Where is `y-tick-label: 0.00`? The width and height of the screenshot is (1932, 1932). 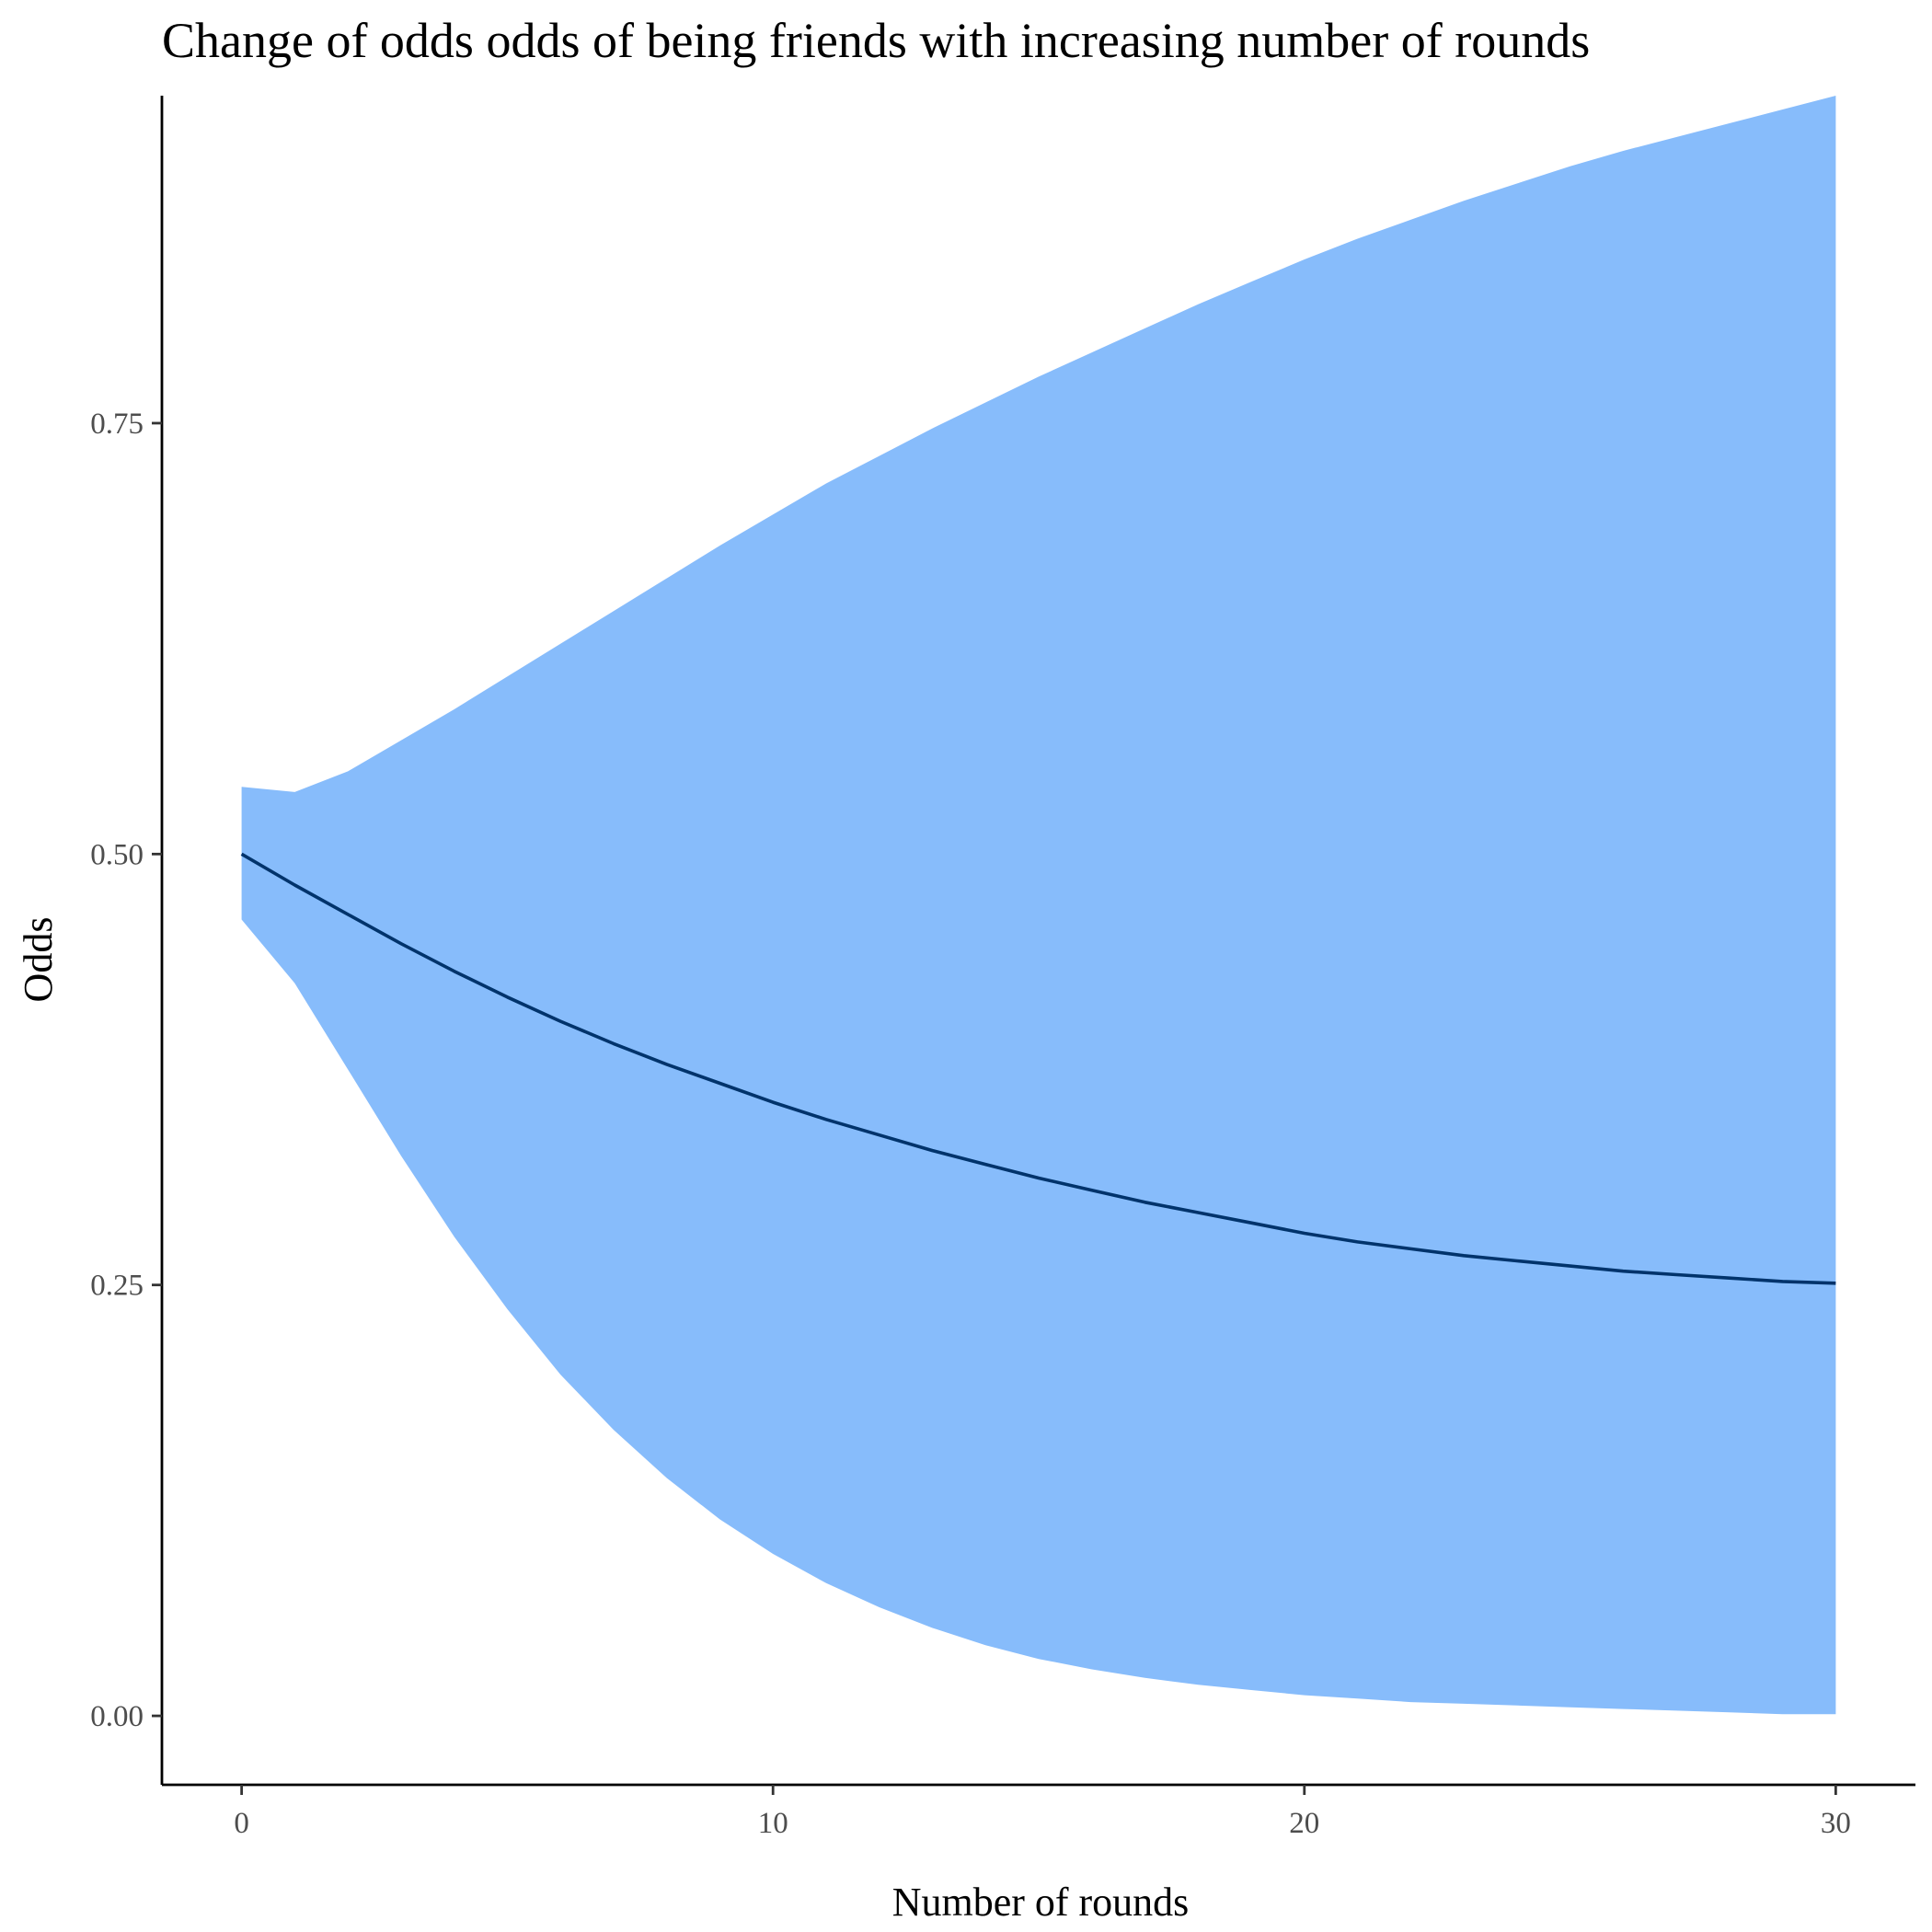 y-tick-label: 0.00 is located at coordinates (117, 1716).